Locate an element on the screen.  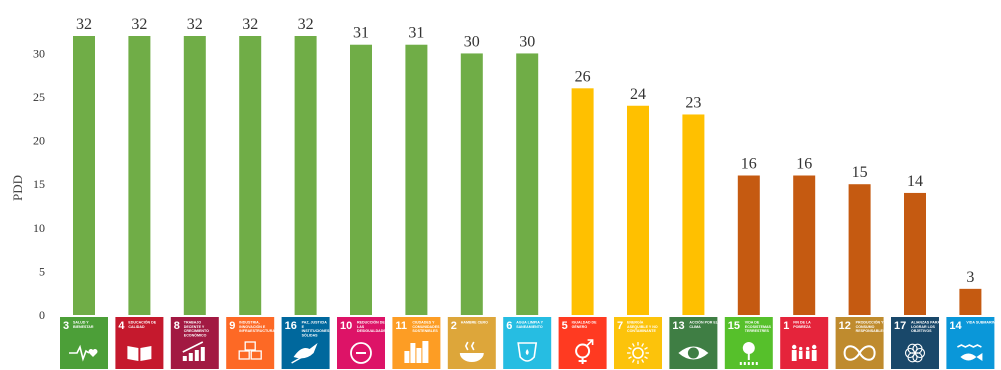
sdg-number: 15 is located at coordinates (734, 326).